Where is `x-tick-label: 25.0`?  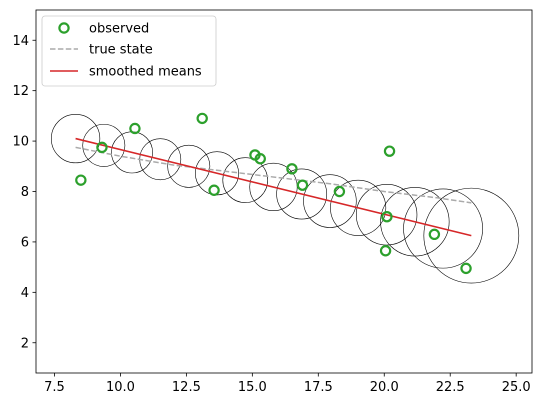
x-tick-label: 25.0 is located at coordinates (516, 387).